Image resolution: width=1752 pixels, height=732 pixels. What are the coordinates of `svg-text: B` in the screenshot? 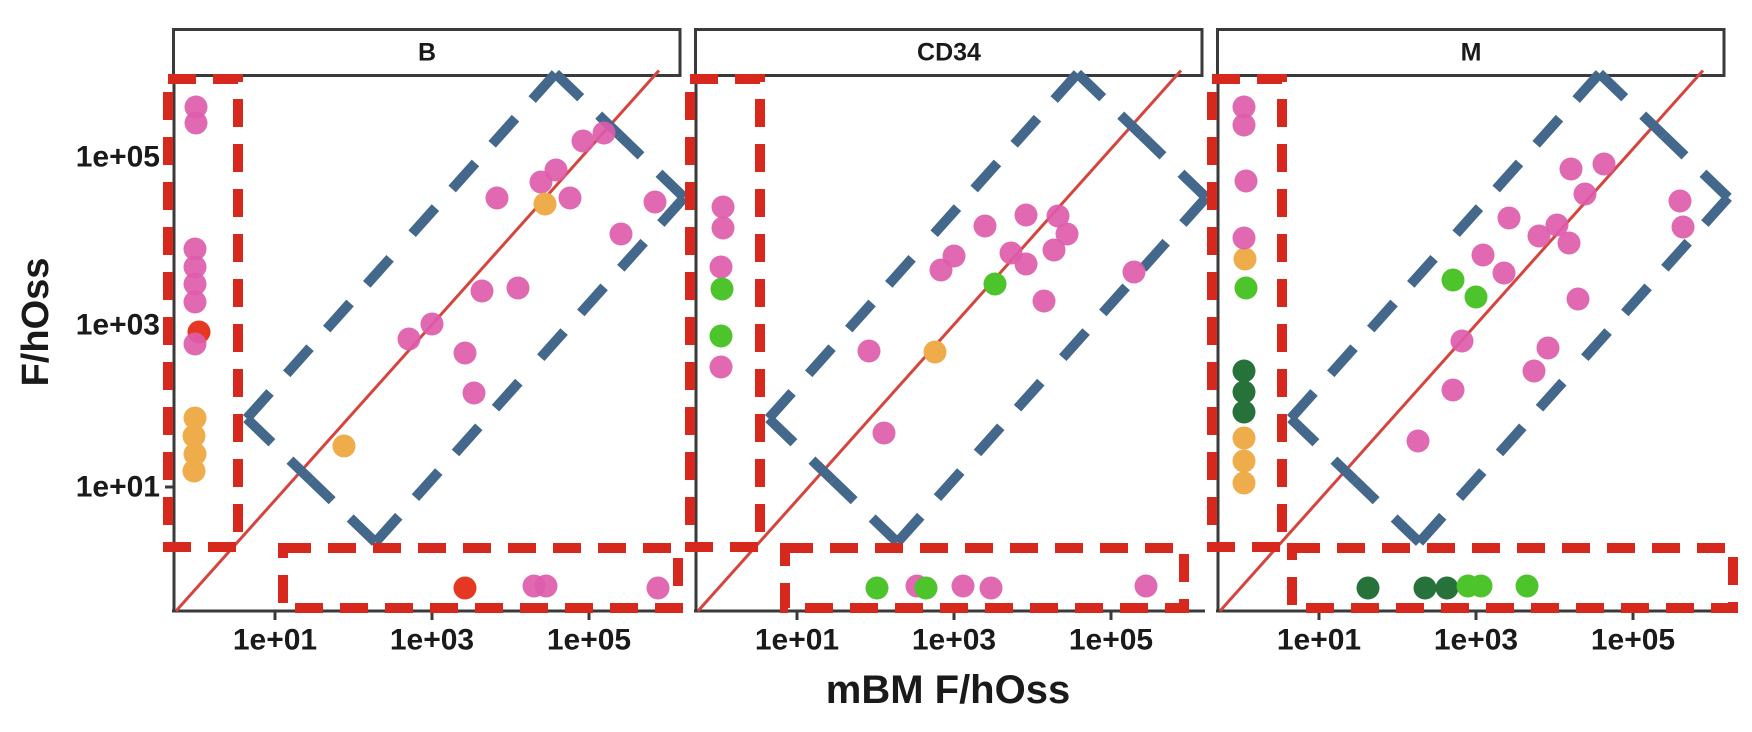 It's located at (427, 53).